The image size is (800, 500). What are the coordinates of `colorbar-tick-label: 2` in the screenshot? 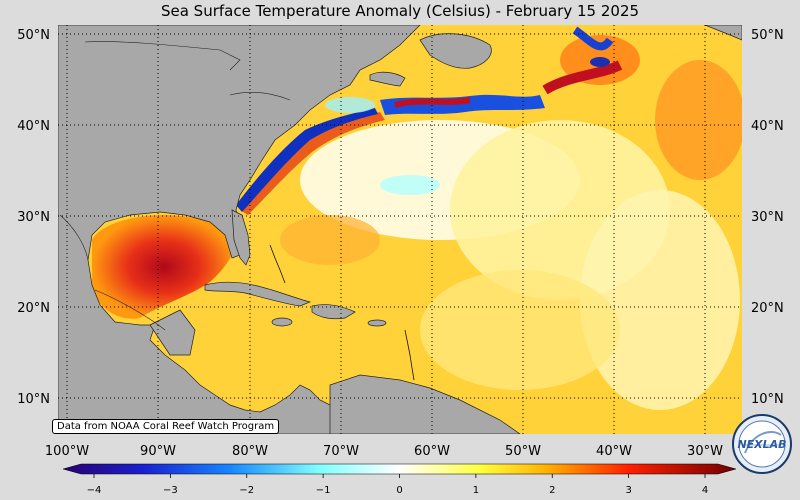 It's located at (552, 490).